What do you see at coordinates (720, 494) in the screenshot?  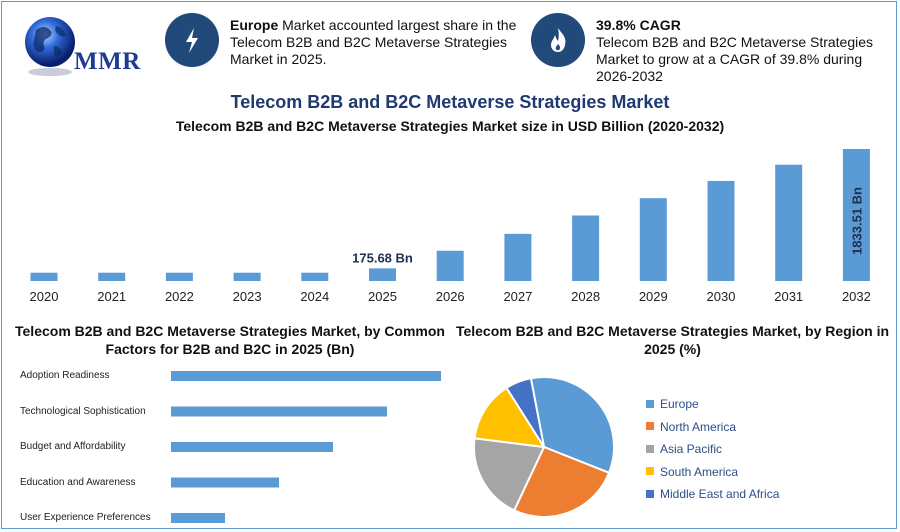 I see `legend-label: Middle East and Africa` at bounding box center [720, 494].